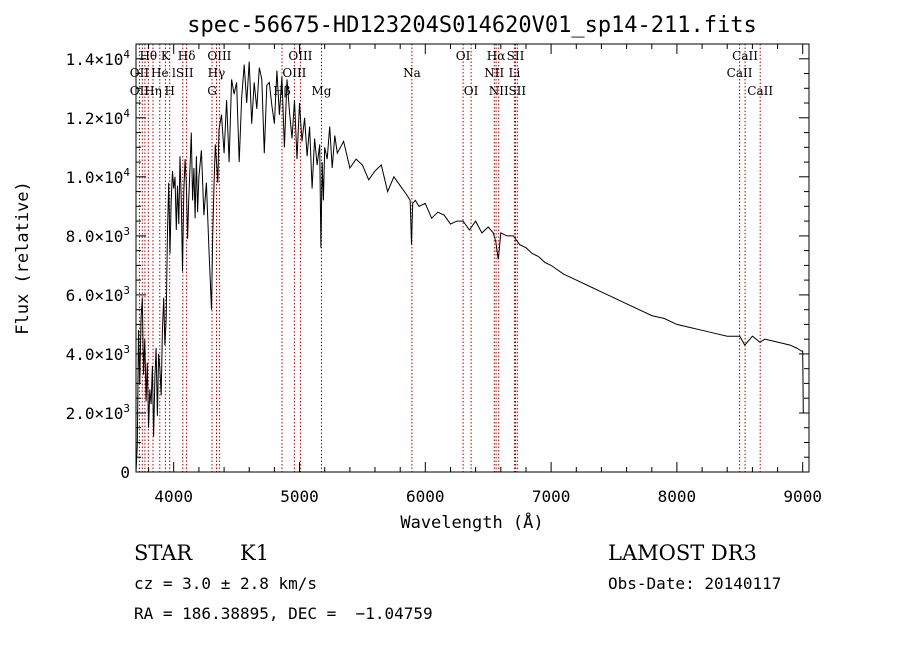 The width and height of the screenshot is (900, 649). I want to click on spectral-line-label: He, so click(160, 73).